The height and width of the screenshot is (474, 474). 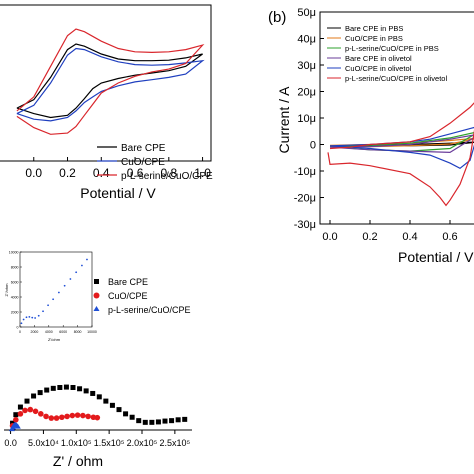 I want to click on inset-ytick-label: 0, so click(x=18, y=327).